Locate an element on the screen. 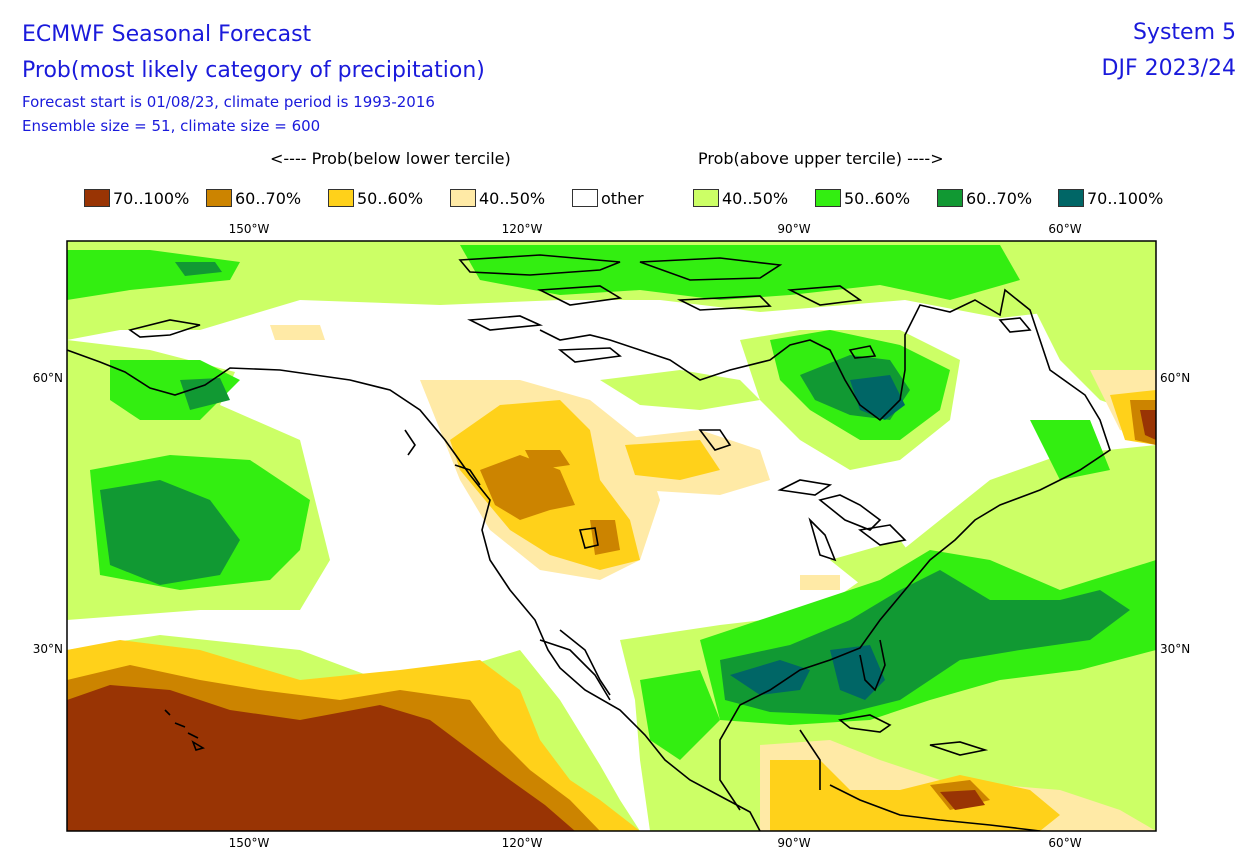  lon-label-bottom: 90°W is located at coordinates (793, 843).